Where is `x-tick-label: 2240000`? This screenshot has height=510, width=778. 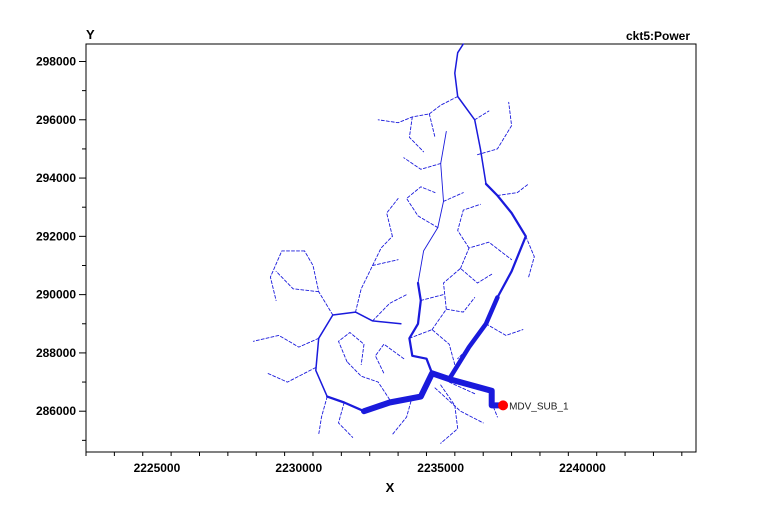 x-tick-label: 2240000 is located at coordinates (582, 468).